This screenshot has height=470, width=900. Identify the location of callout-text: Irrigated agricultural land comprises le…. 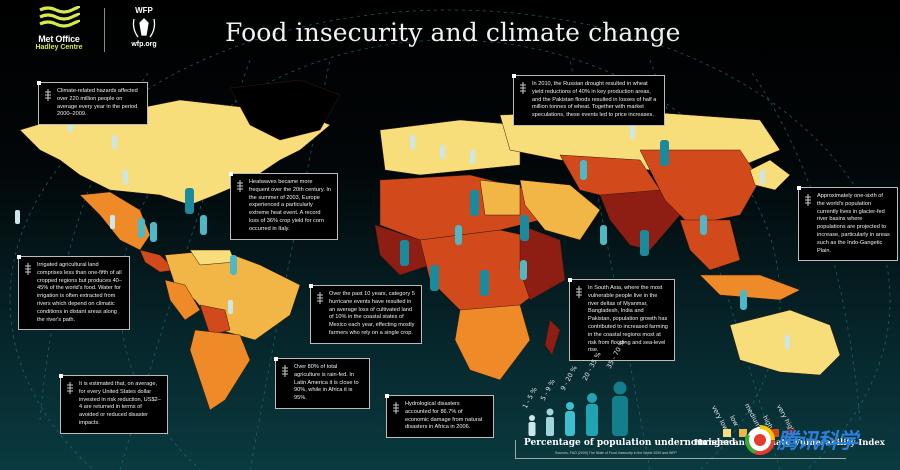
(79, 292).